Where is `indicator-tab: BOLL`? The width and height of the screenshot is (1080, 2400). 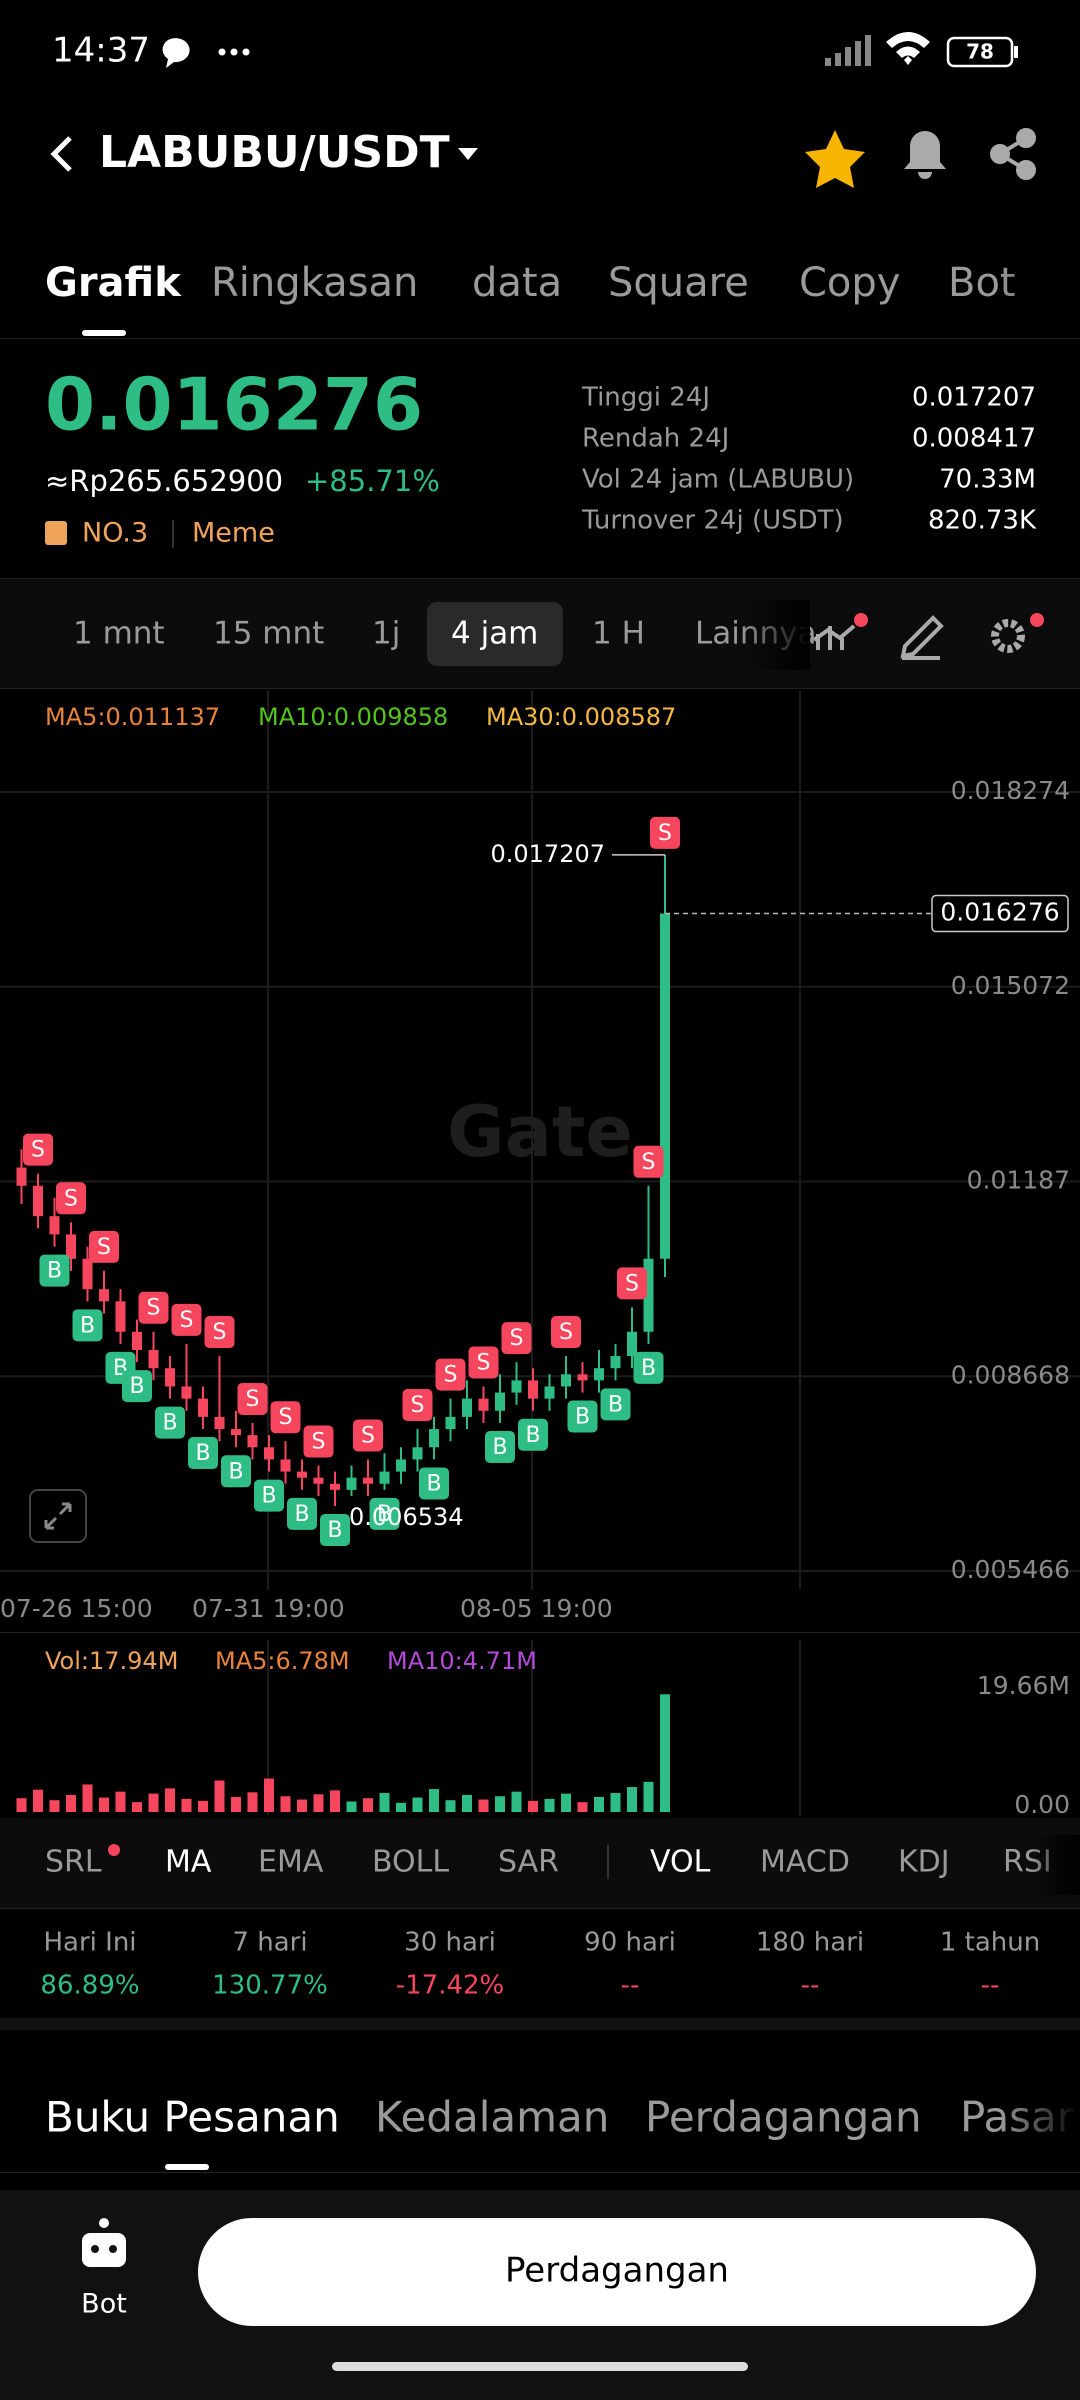 indicator-tab: BOLL is located at coordinates (410, 1862).